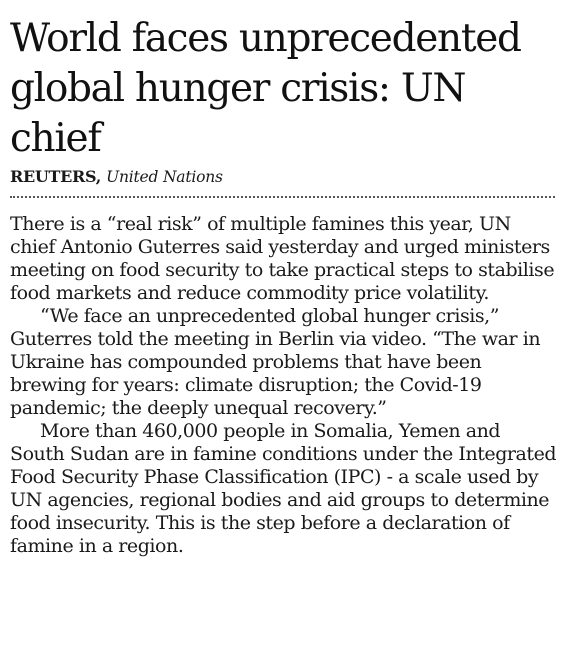 This screenshot has height=668, width=567. Describe the element at coordinates (282, 197) in the screenshot. I see `dotted-divider` at that location.